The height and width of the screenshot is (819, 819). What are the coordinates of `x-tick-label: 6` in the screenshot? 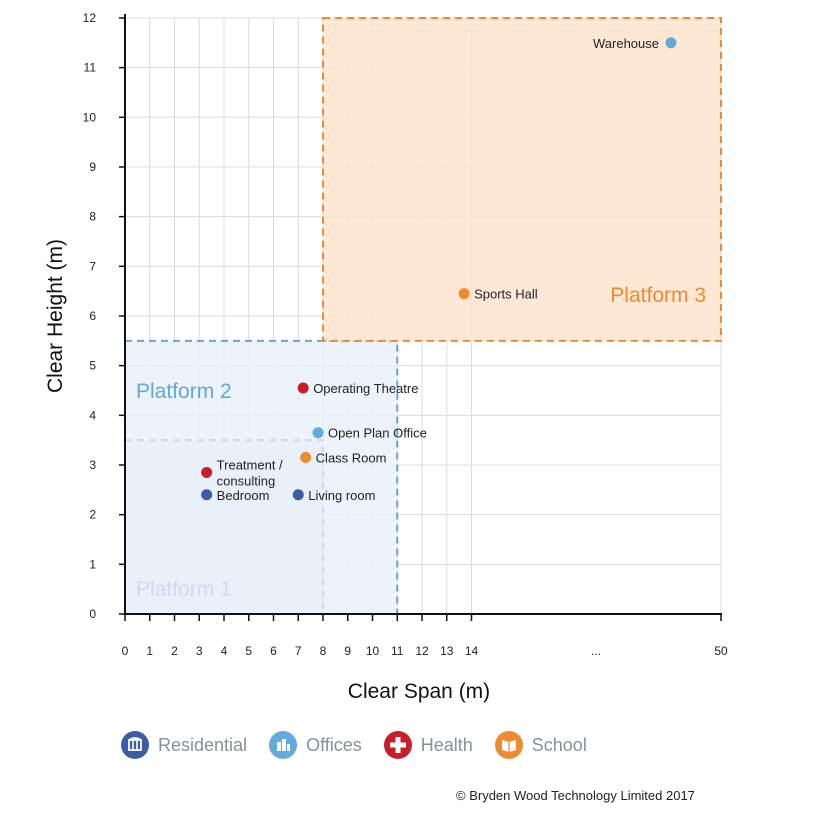 It's located at (273, 651).